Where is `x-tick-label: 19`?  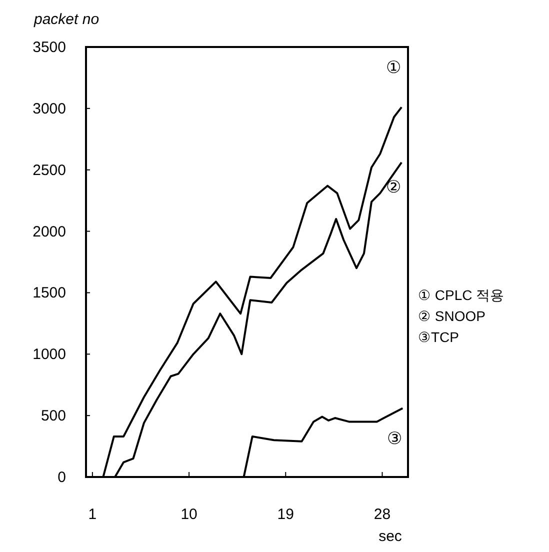 x-tick-label: 19 is located at coordinates (285, 514).